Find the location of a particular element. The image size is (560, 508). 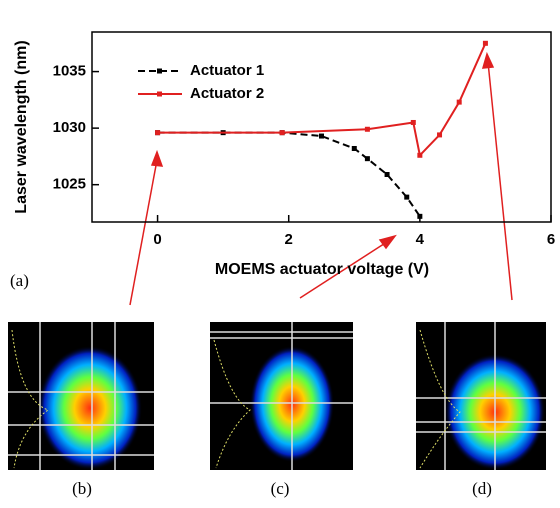

x-tick-label: 4 is located at coordinates (420, 239).